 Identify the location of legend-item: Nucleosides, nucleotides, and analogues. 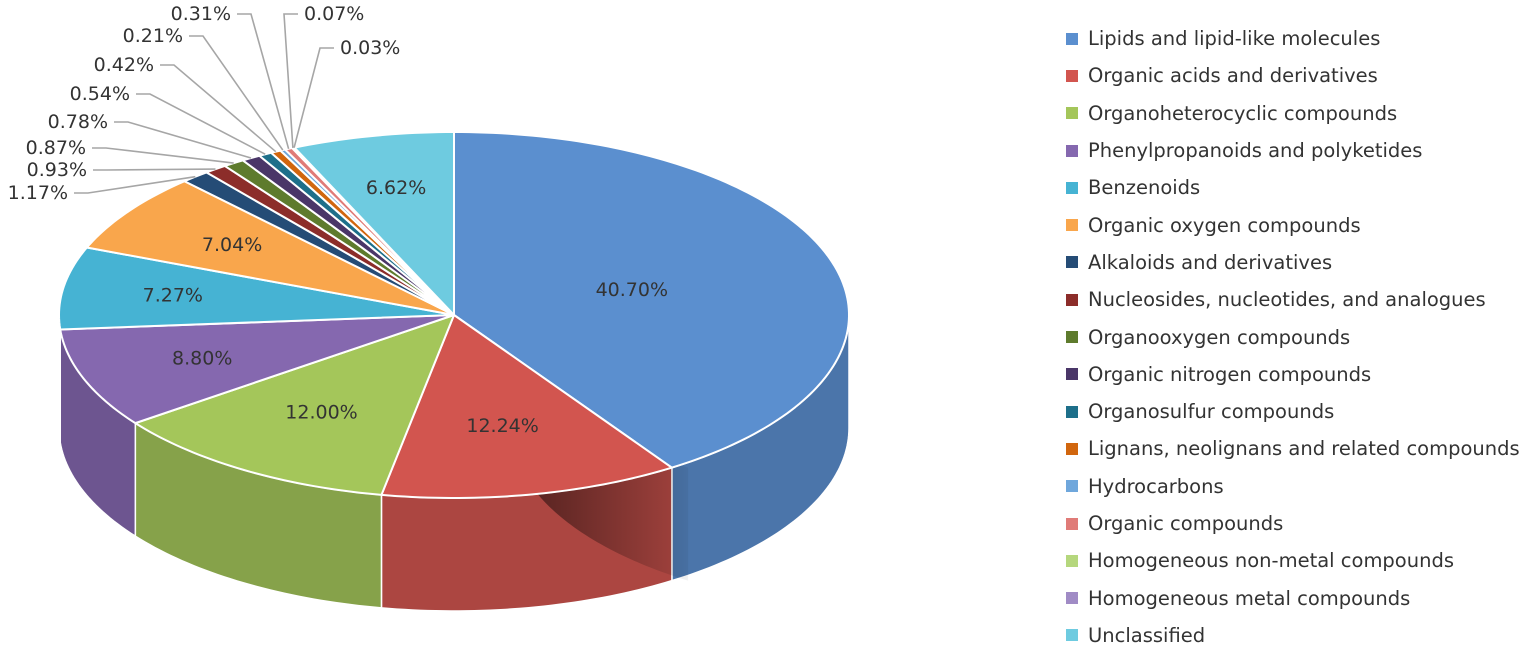
(1301, 299).